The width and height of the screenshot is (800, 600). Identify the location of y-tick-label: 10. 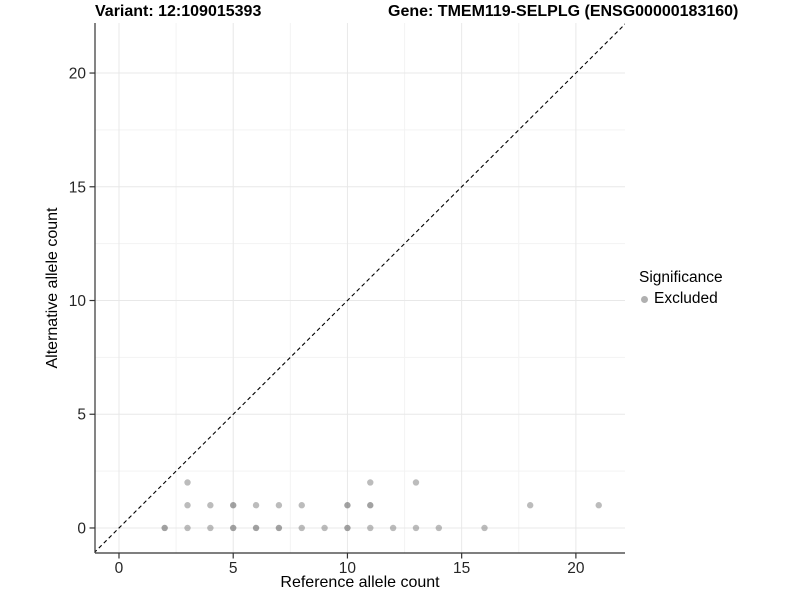
(78, 301).